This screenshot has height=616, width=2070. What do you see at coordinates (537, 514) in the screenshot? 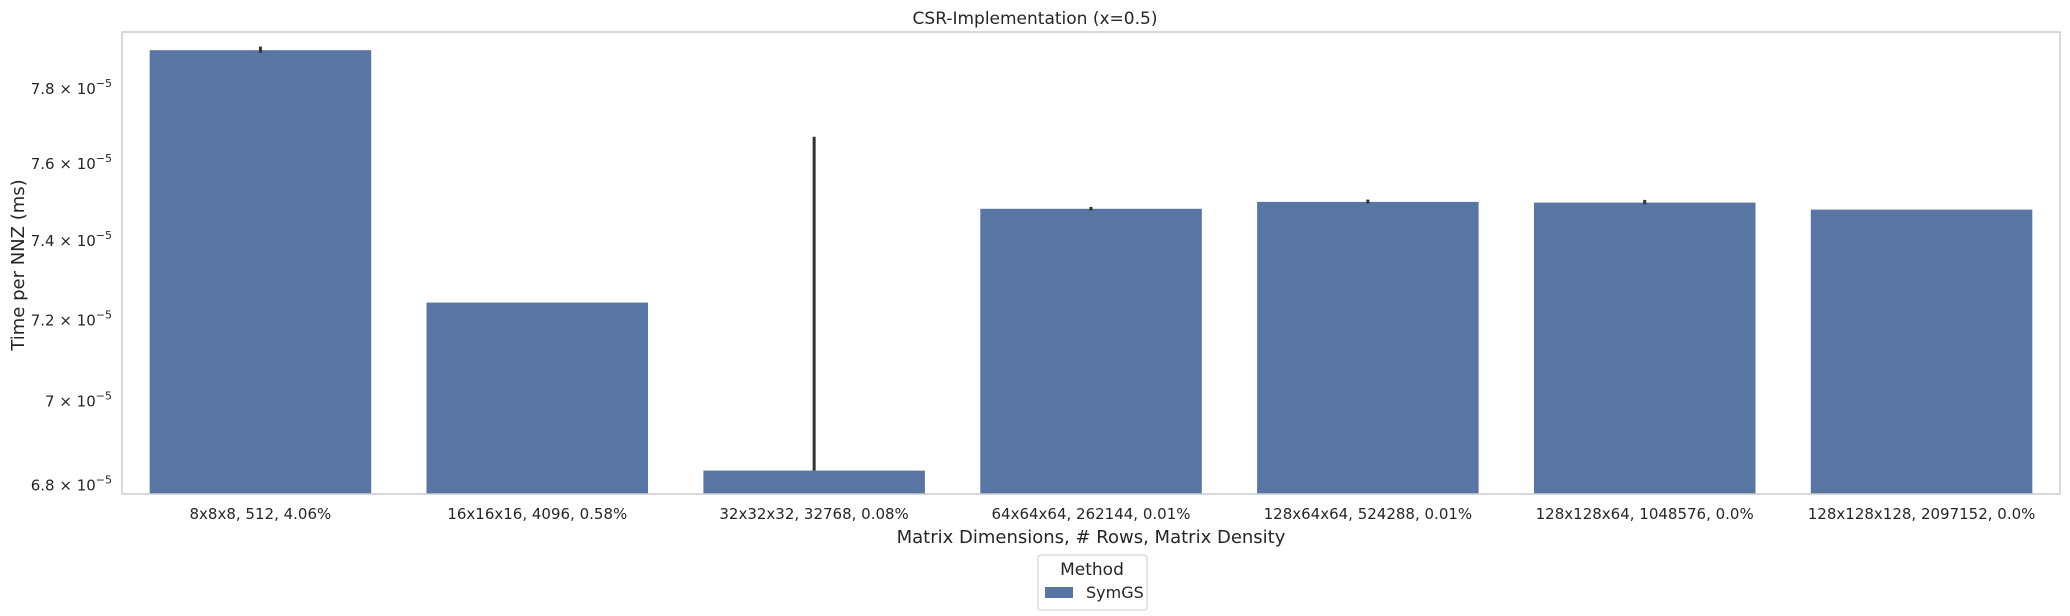
I see `x-tick-label-1: 16x16x16, 4096, 0.58%` at bounding box center [537, 514].